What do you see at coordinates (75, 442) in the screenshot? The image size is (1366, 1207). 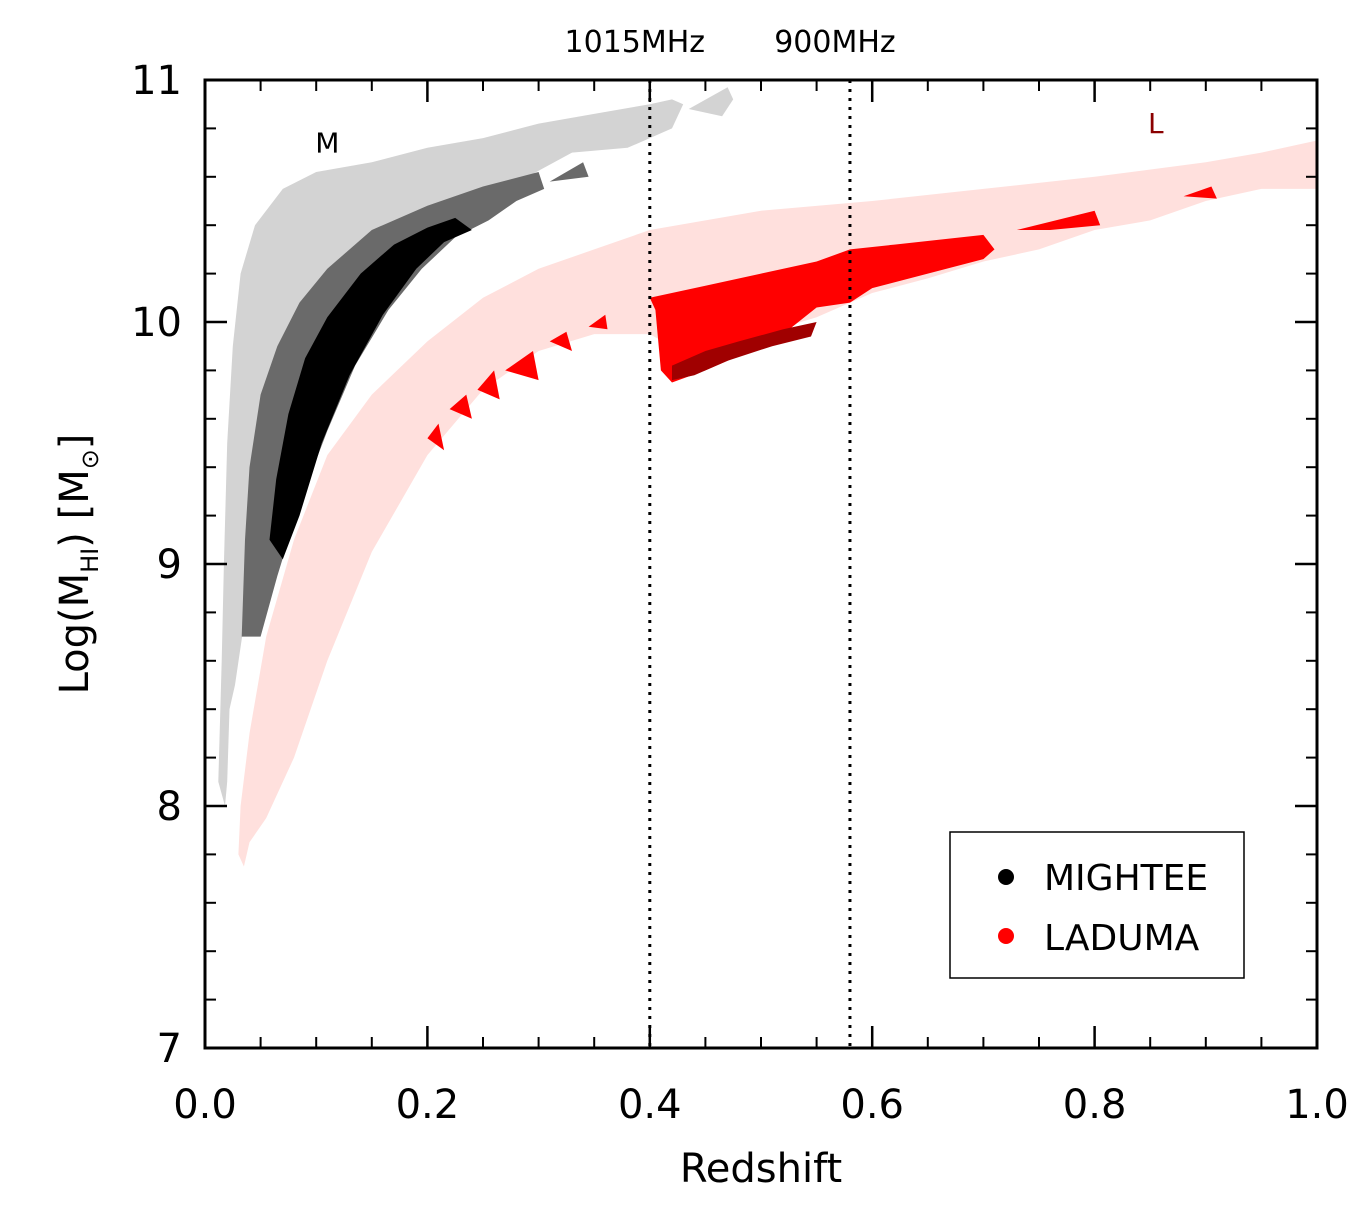 I see `y-axis-title-close: ]` at bounding box center [75, 442].